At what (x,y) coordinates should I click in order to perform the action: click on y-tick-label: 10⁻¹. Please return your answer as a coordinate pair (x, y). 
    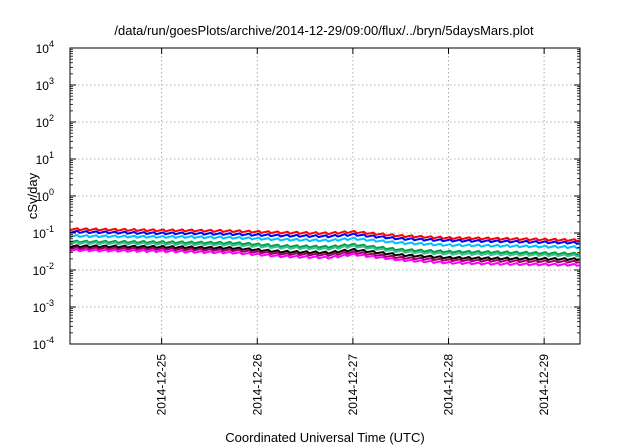
    Looking at the image, I should click on (43, 232).